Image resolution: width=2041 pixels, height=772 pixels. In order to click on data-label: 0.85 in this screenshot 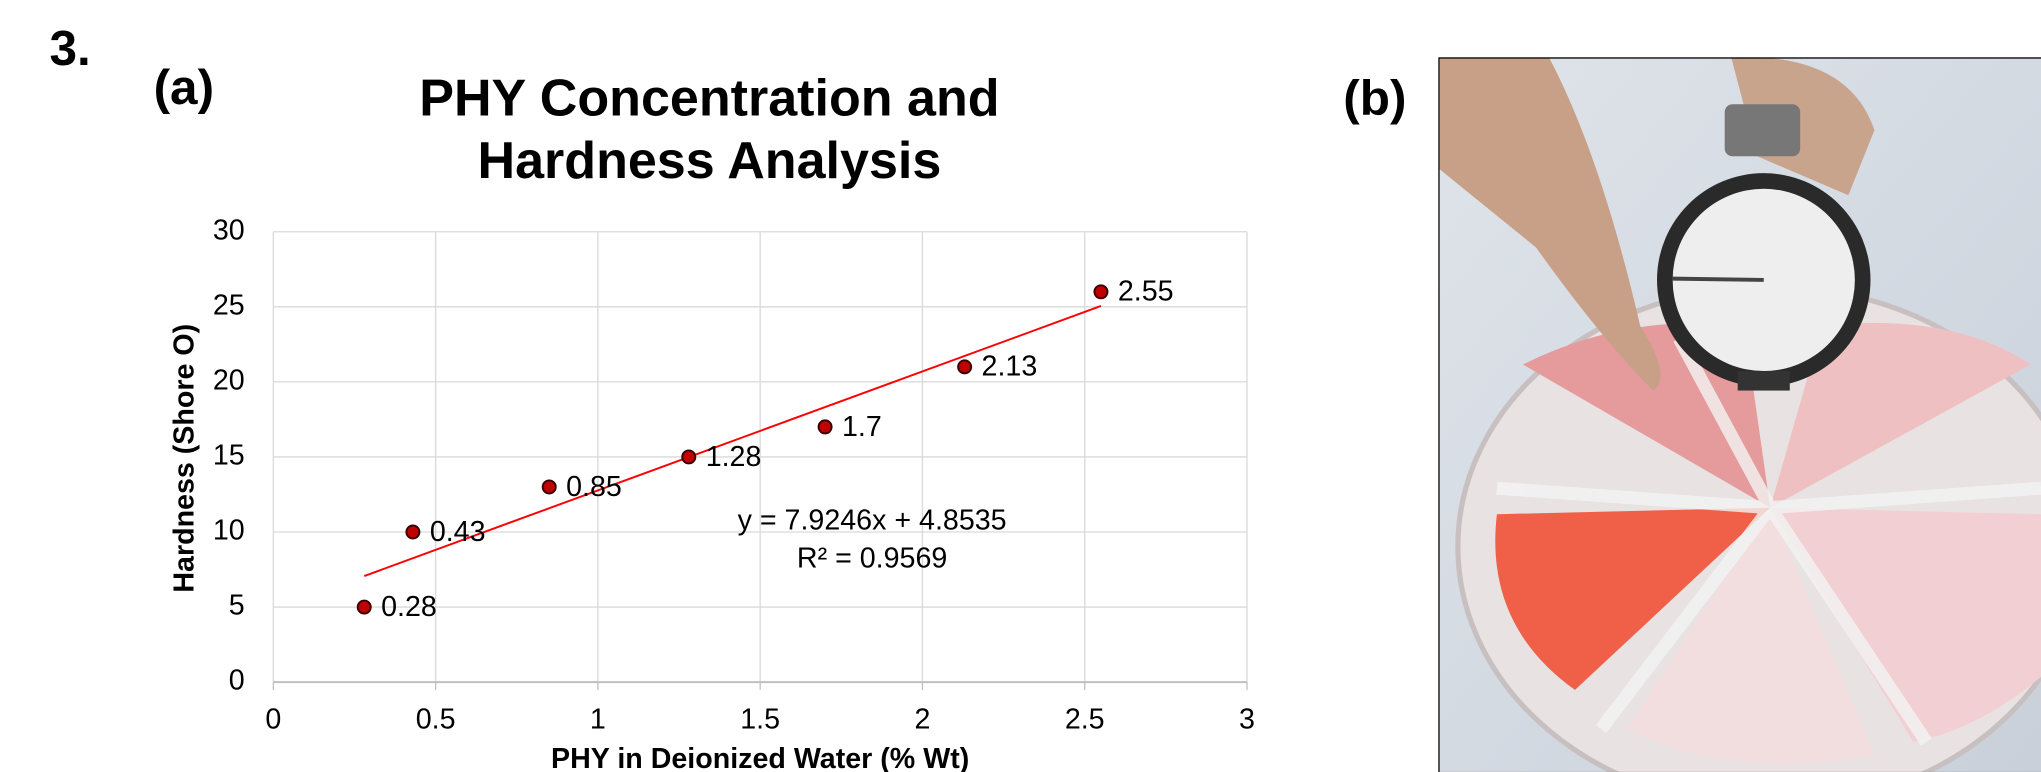, I will do `click(594, 487)`.